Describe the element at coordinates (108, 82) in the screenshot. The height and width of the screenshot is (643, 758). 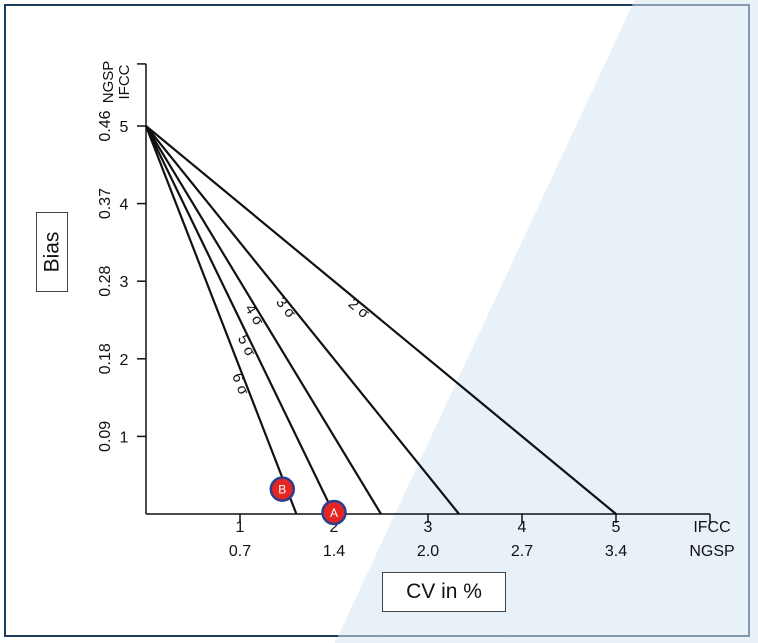
I see `y-axis-name-ngsp: NGSP` at that location.